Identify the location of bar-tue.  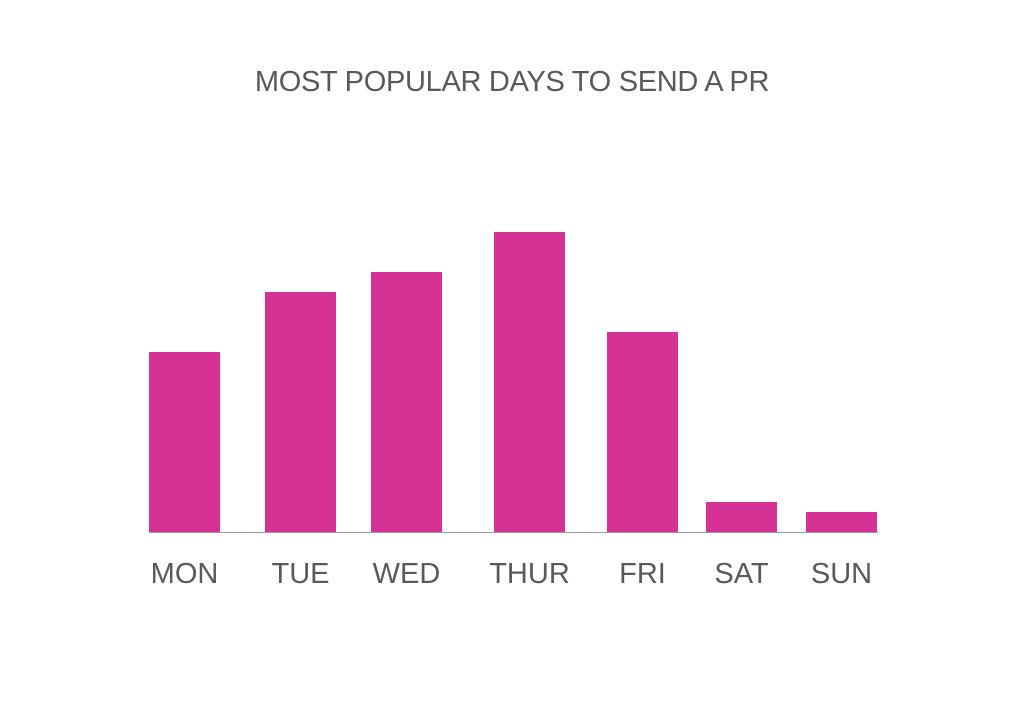
(300, 412).